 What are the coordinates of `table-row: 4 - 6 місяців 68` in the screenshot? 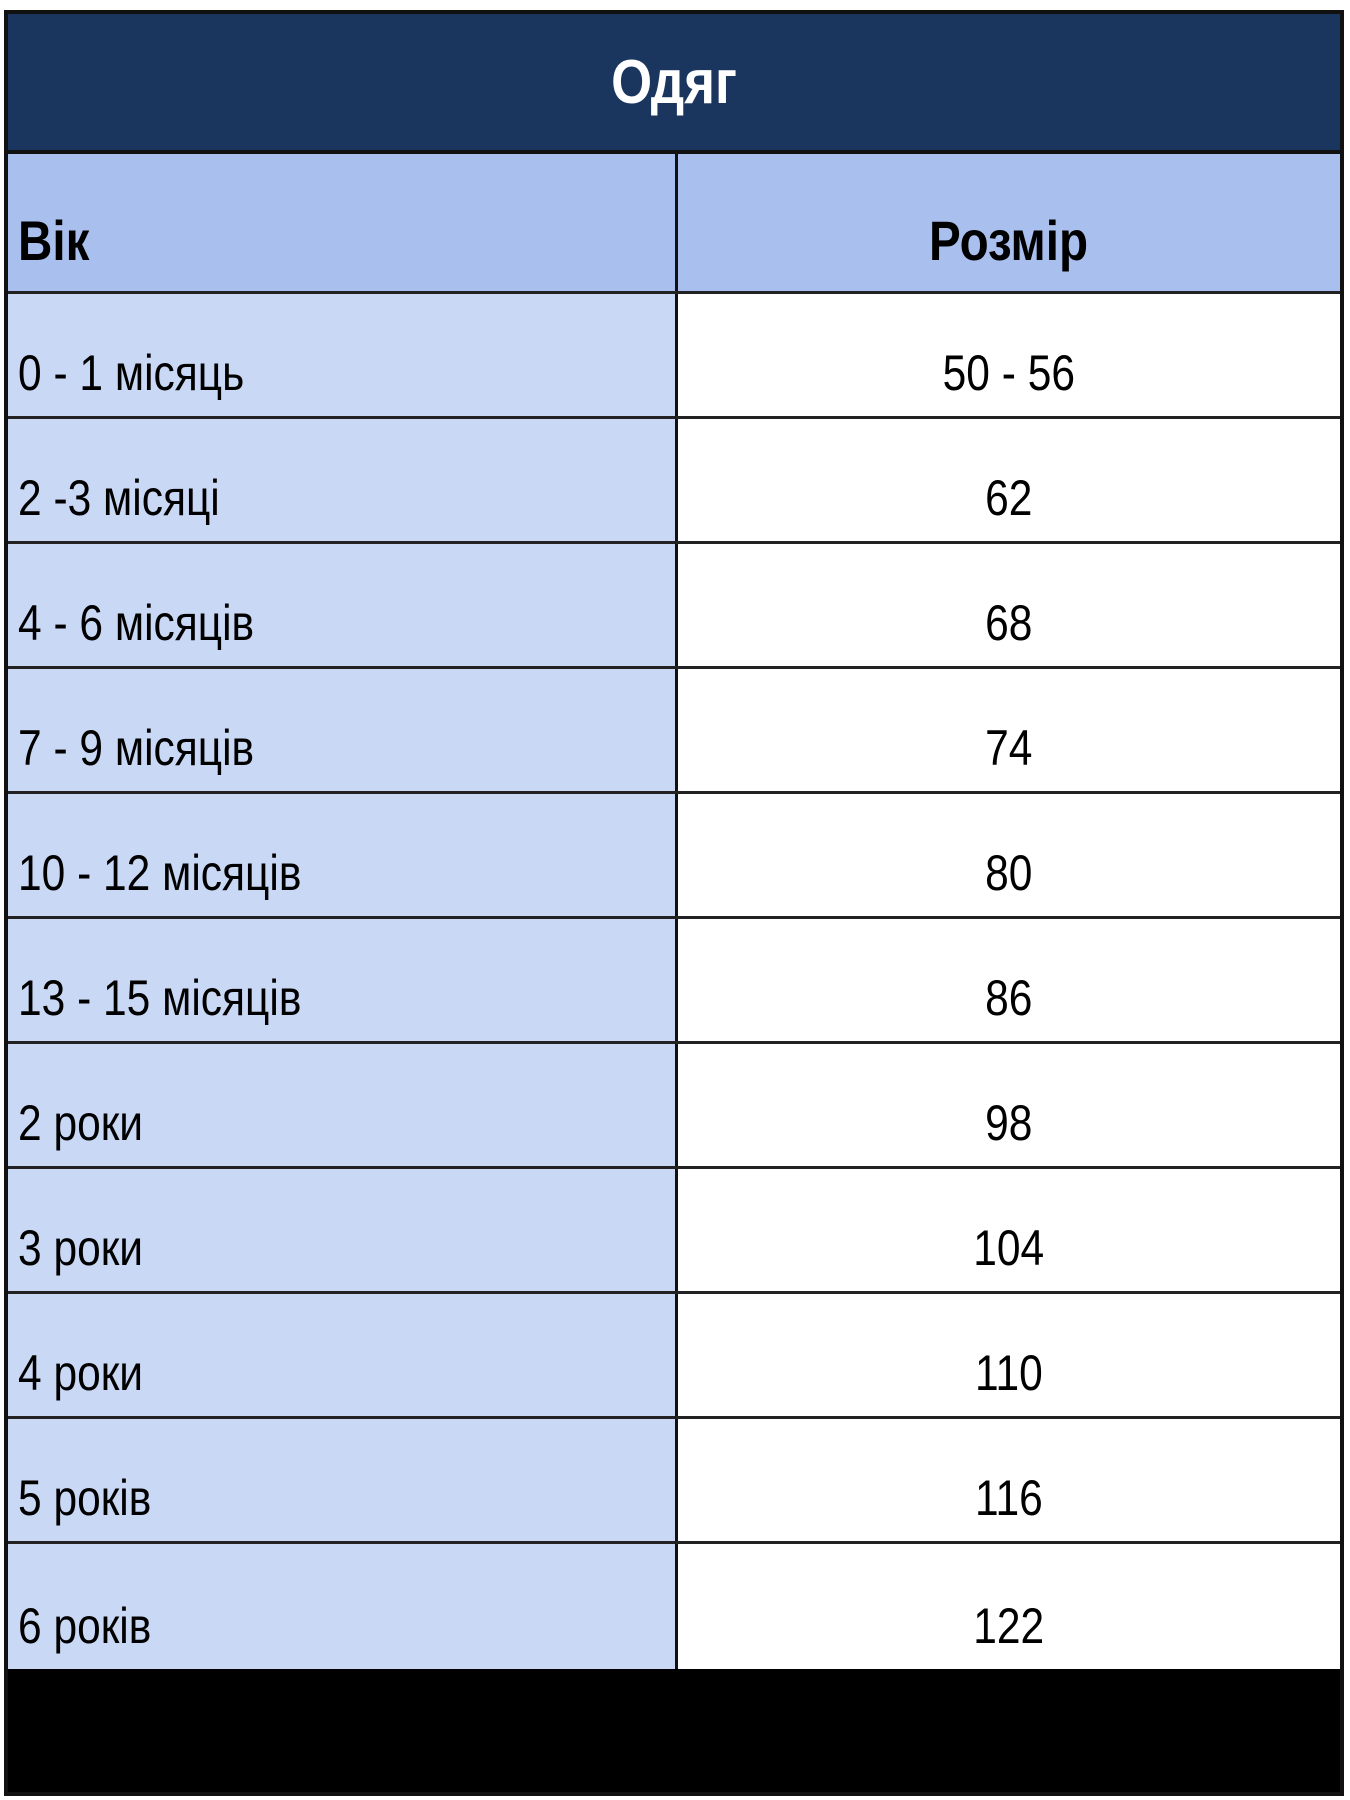 It's located at (674, 606).